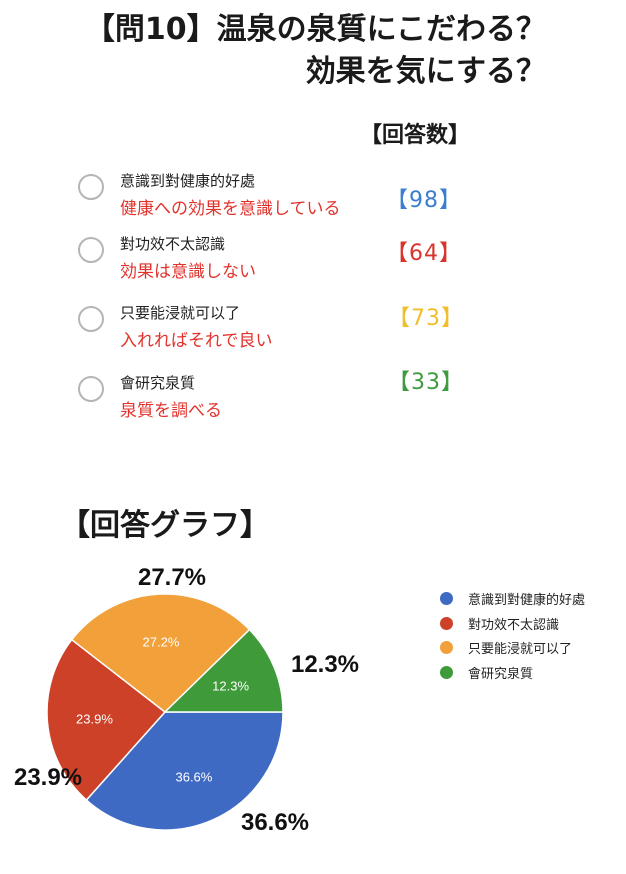 The width and height of the screenshot is (626, 874). I want to click on option-count: 【98】, so click(424, 200).